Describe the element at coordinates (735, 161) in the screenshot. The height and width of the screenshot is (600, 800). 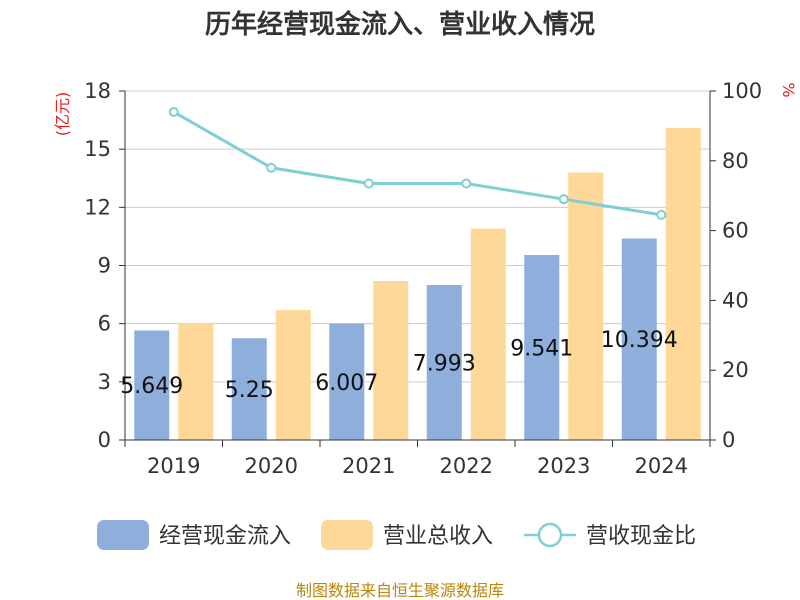
I see `right-tick-label: 80` at that location.